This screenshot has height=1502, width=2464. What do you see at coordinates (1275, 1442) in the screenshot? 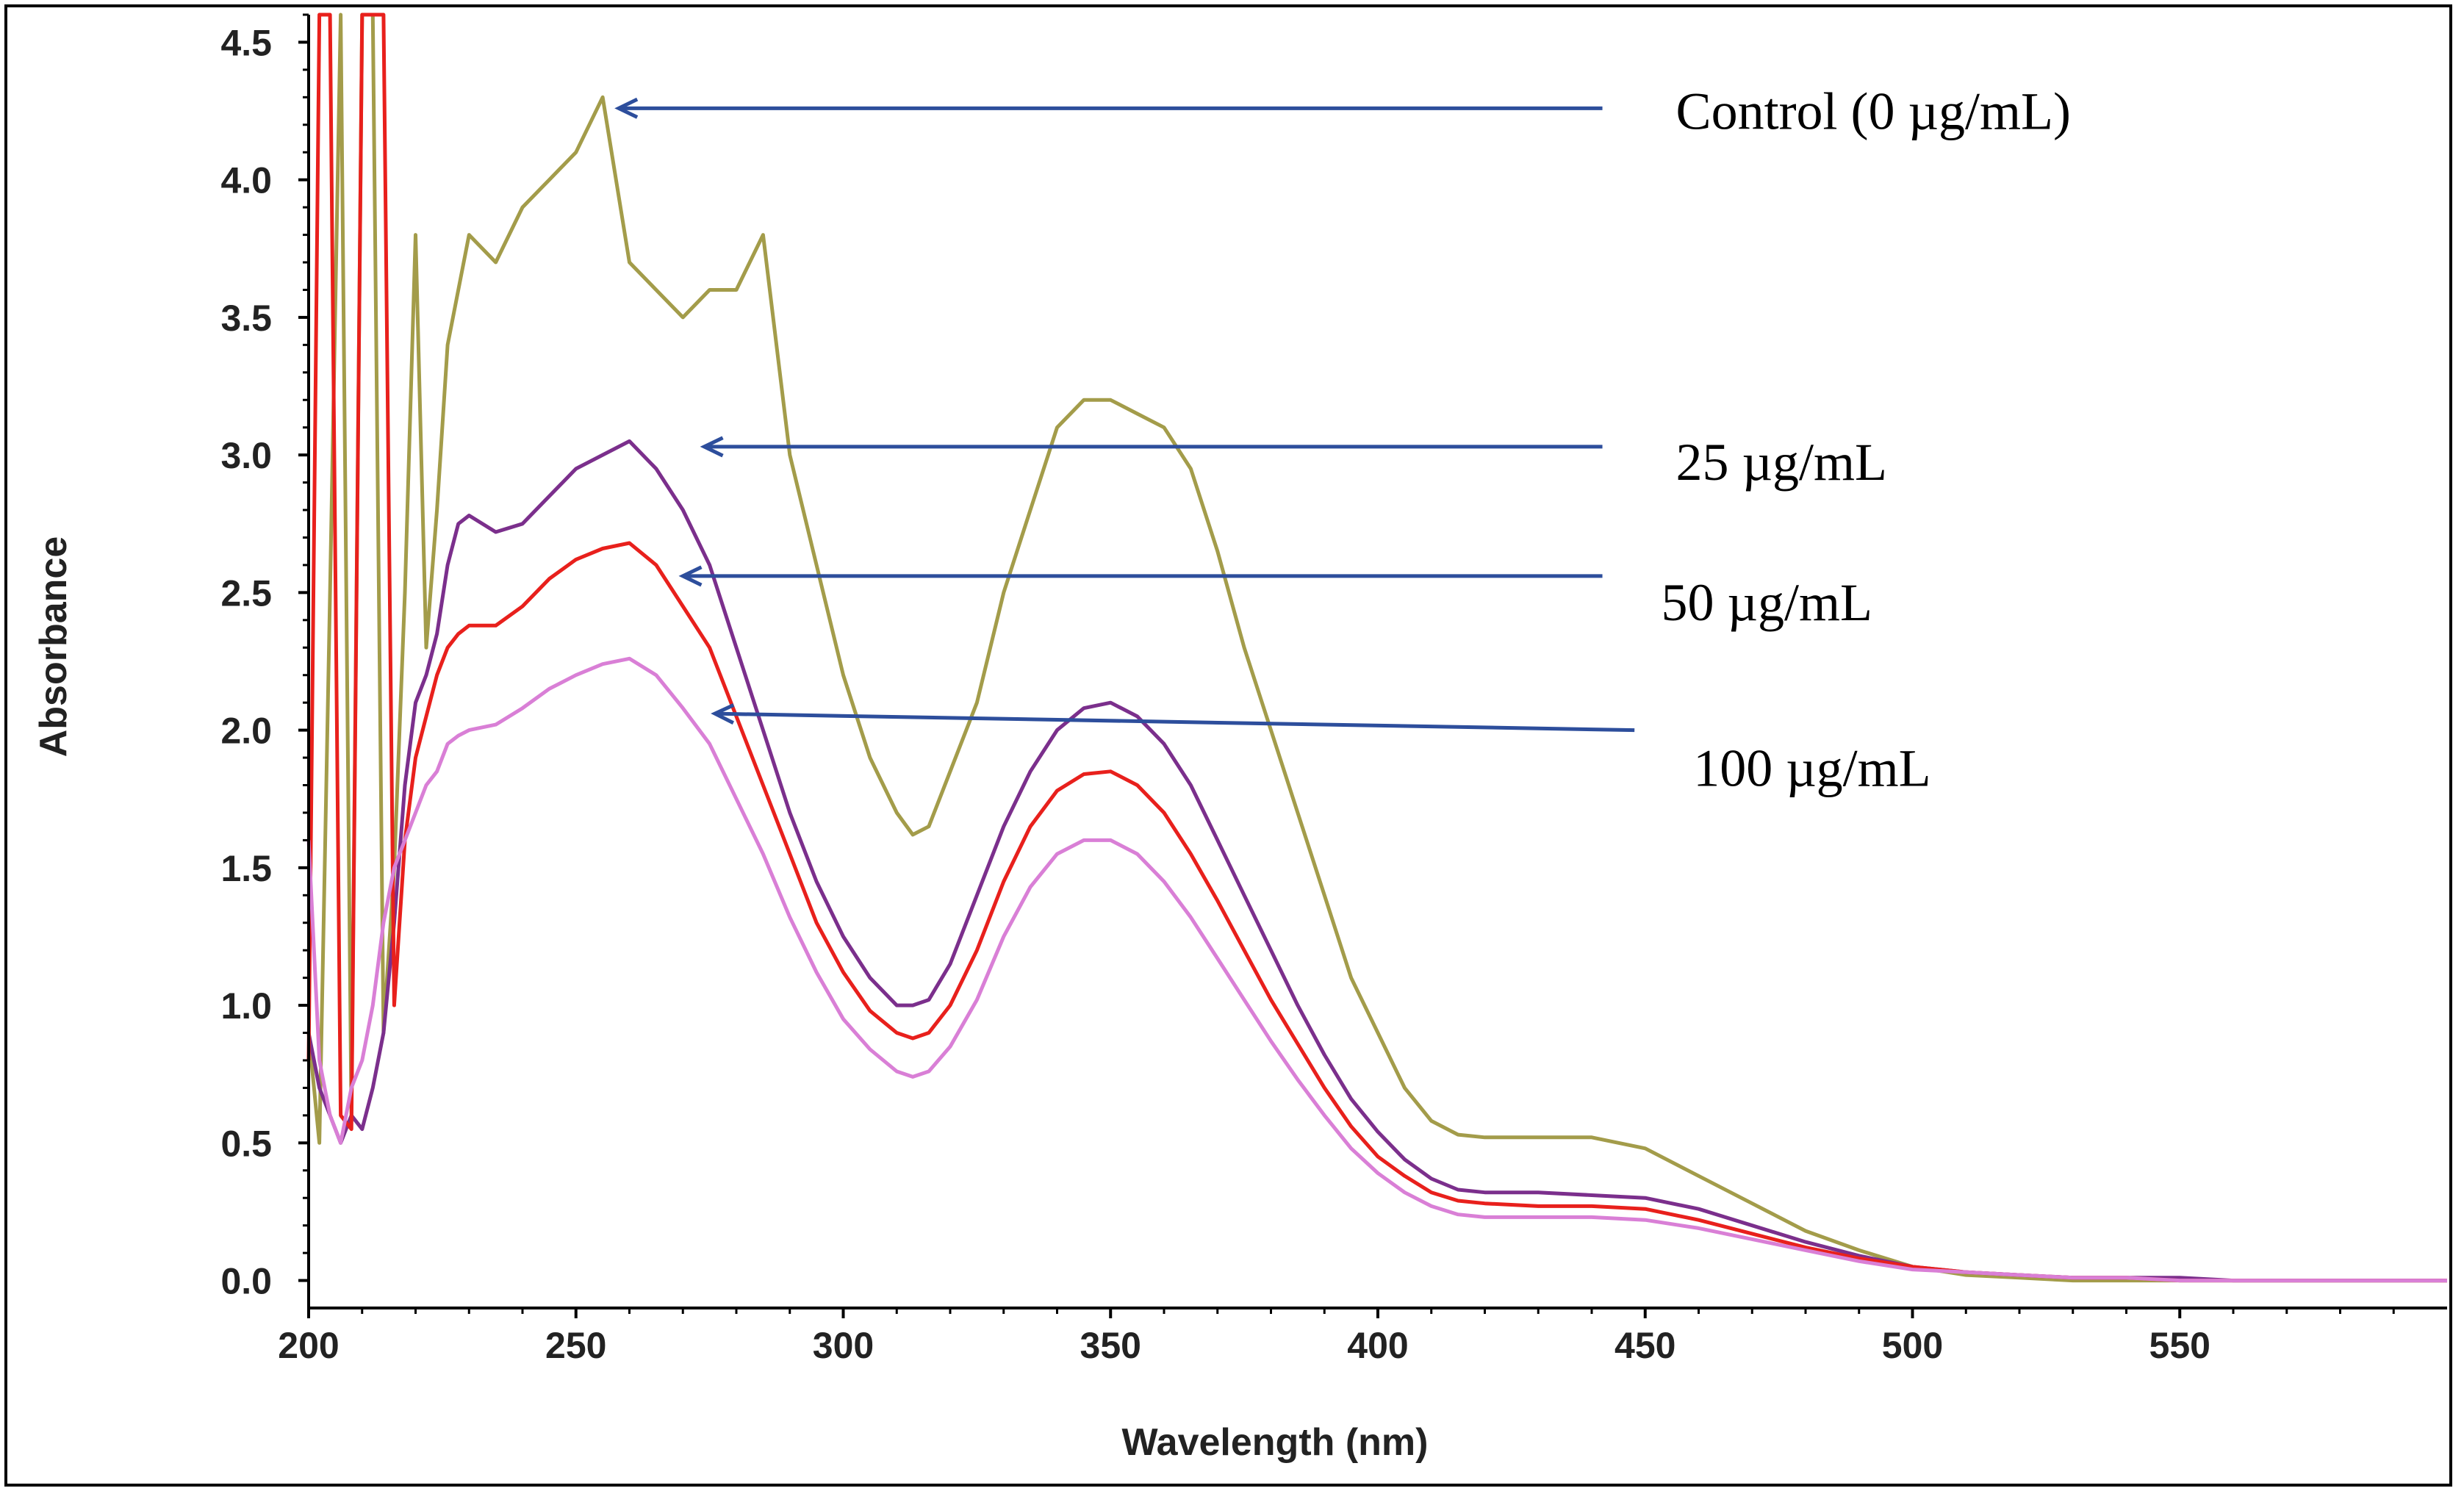
I see `x-axis-title: Wavelength (nm)` at bounding box center [1275, 1442].